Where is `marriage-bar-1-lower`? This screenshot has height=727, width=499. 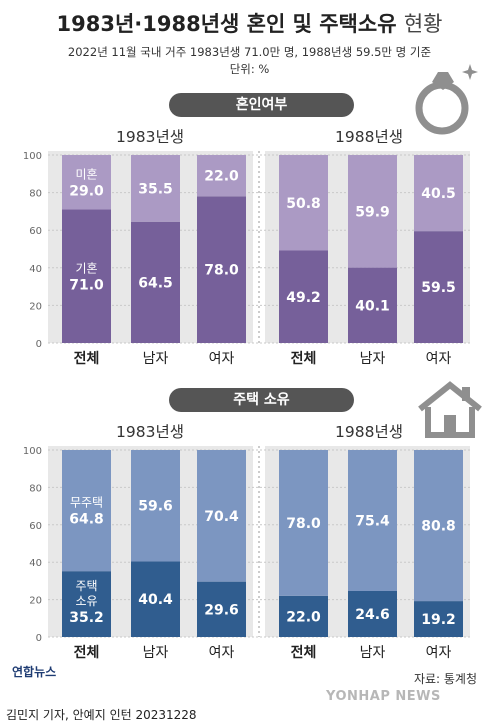 marriage-bar-1-lower is located at coordinates (155, 282).